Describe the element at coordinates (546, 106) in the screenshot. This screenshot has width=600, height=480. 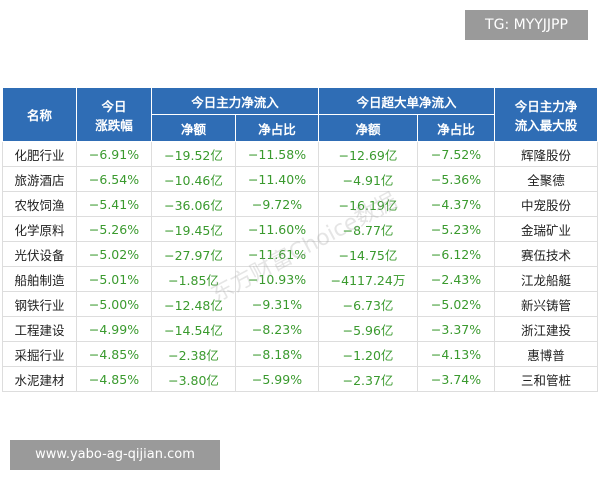
I see `header-line: 今日主力净` at that location.